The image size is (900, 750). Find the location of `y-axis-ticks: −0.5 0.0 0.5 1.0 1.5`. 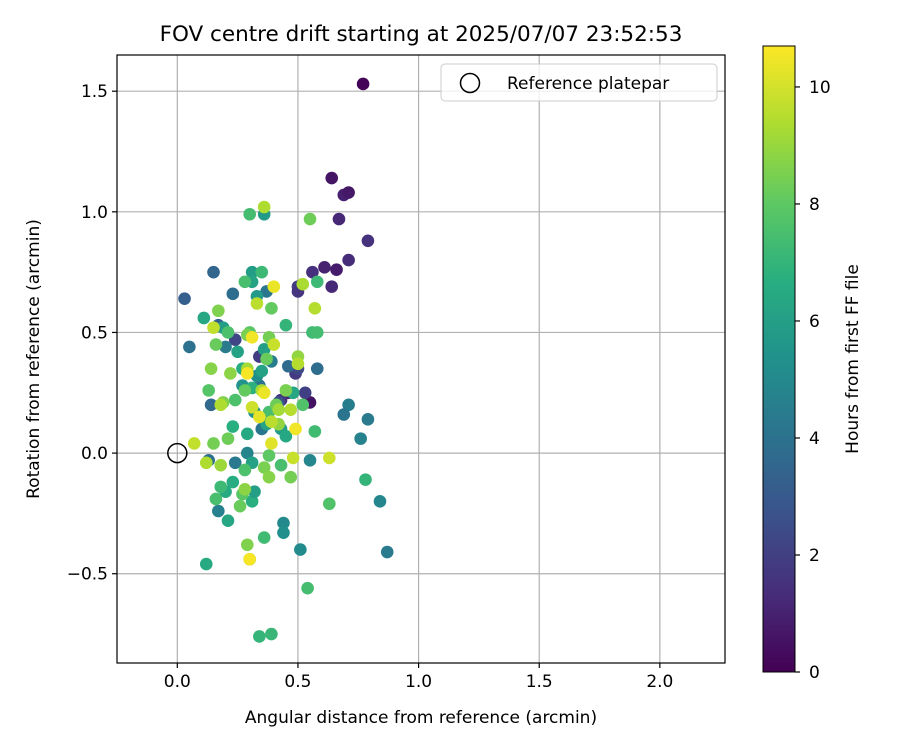

y-axis-ticks: −0.5 0.0 0.5 1.0 1.5 is located at coordinates (92, 333).